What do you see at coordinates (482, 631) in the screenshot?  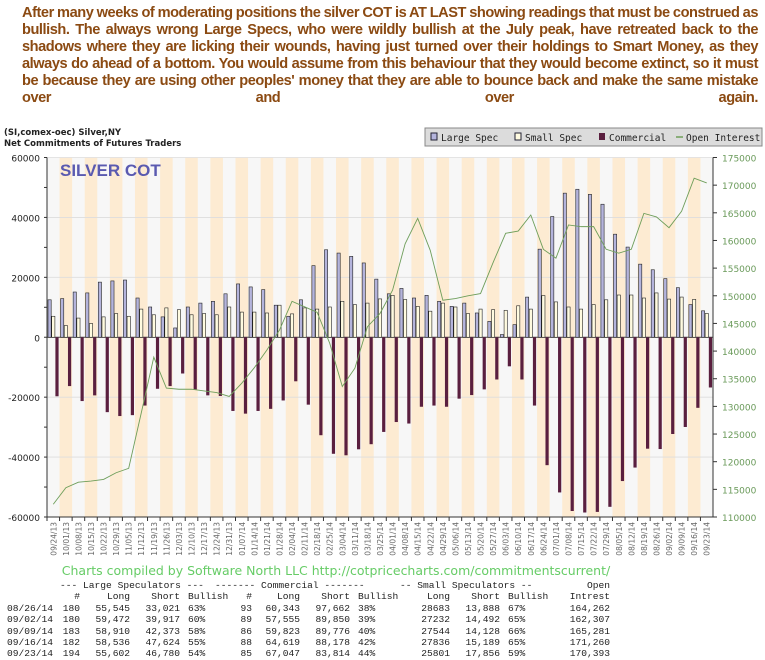 I see `table-cell: 14,128` at bounding box center [482, 631].